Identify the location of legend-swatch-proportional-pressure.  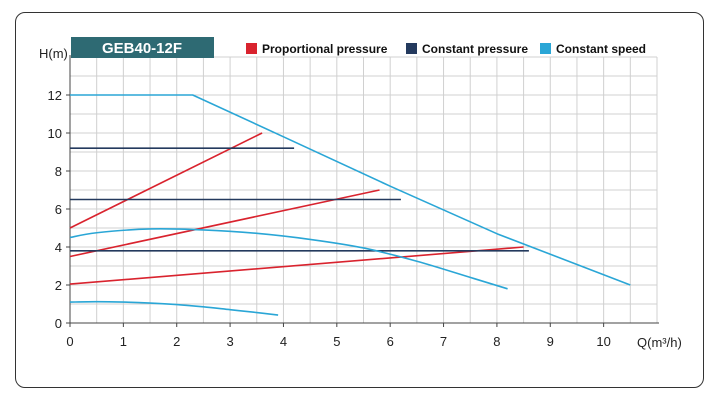
(251, 48).